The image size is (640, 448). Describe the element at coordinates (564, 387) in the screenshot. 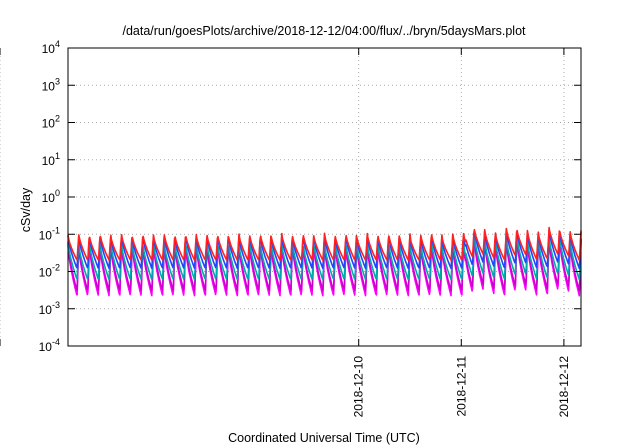

I see `x-tick-label: 2018-12-12` at that location.